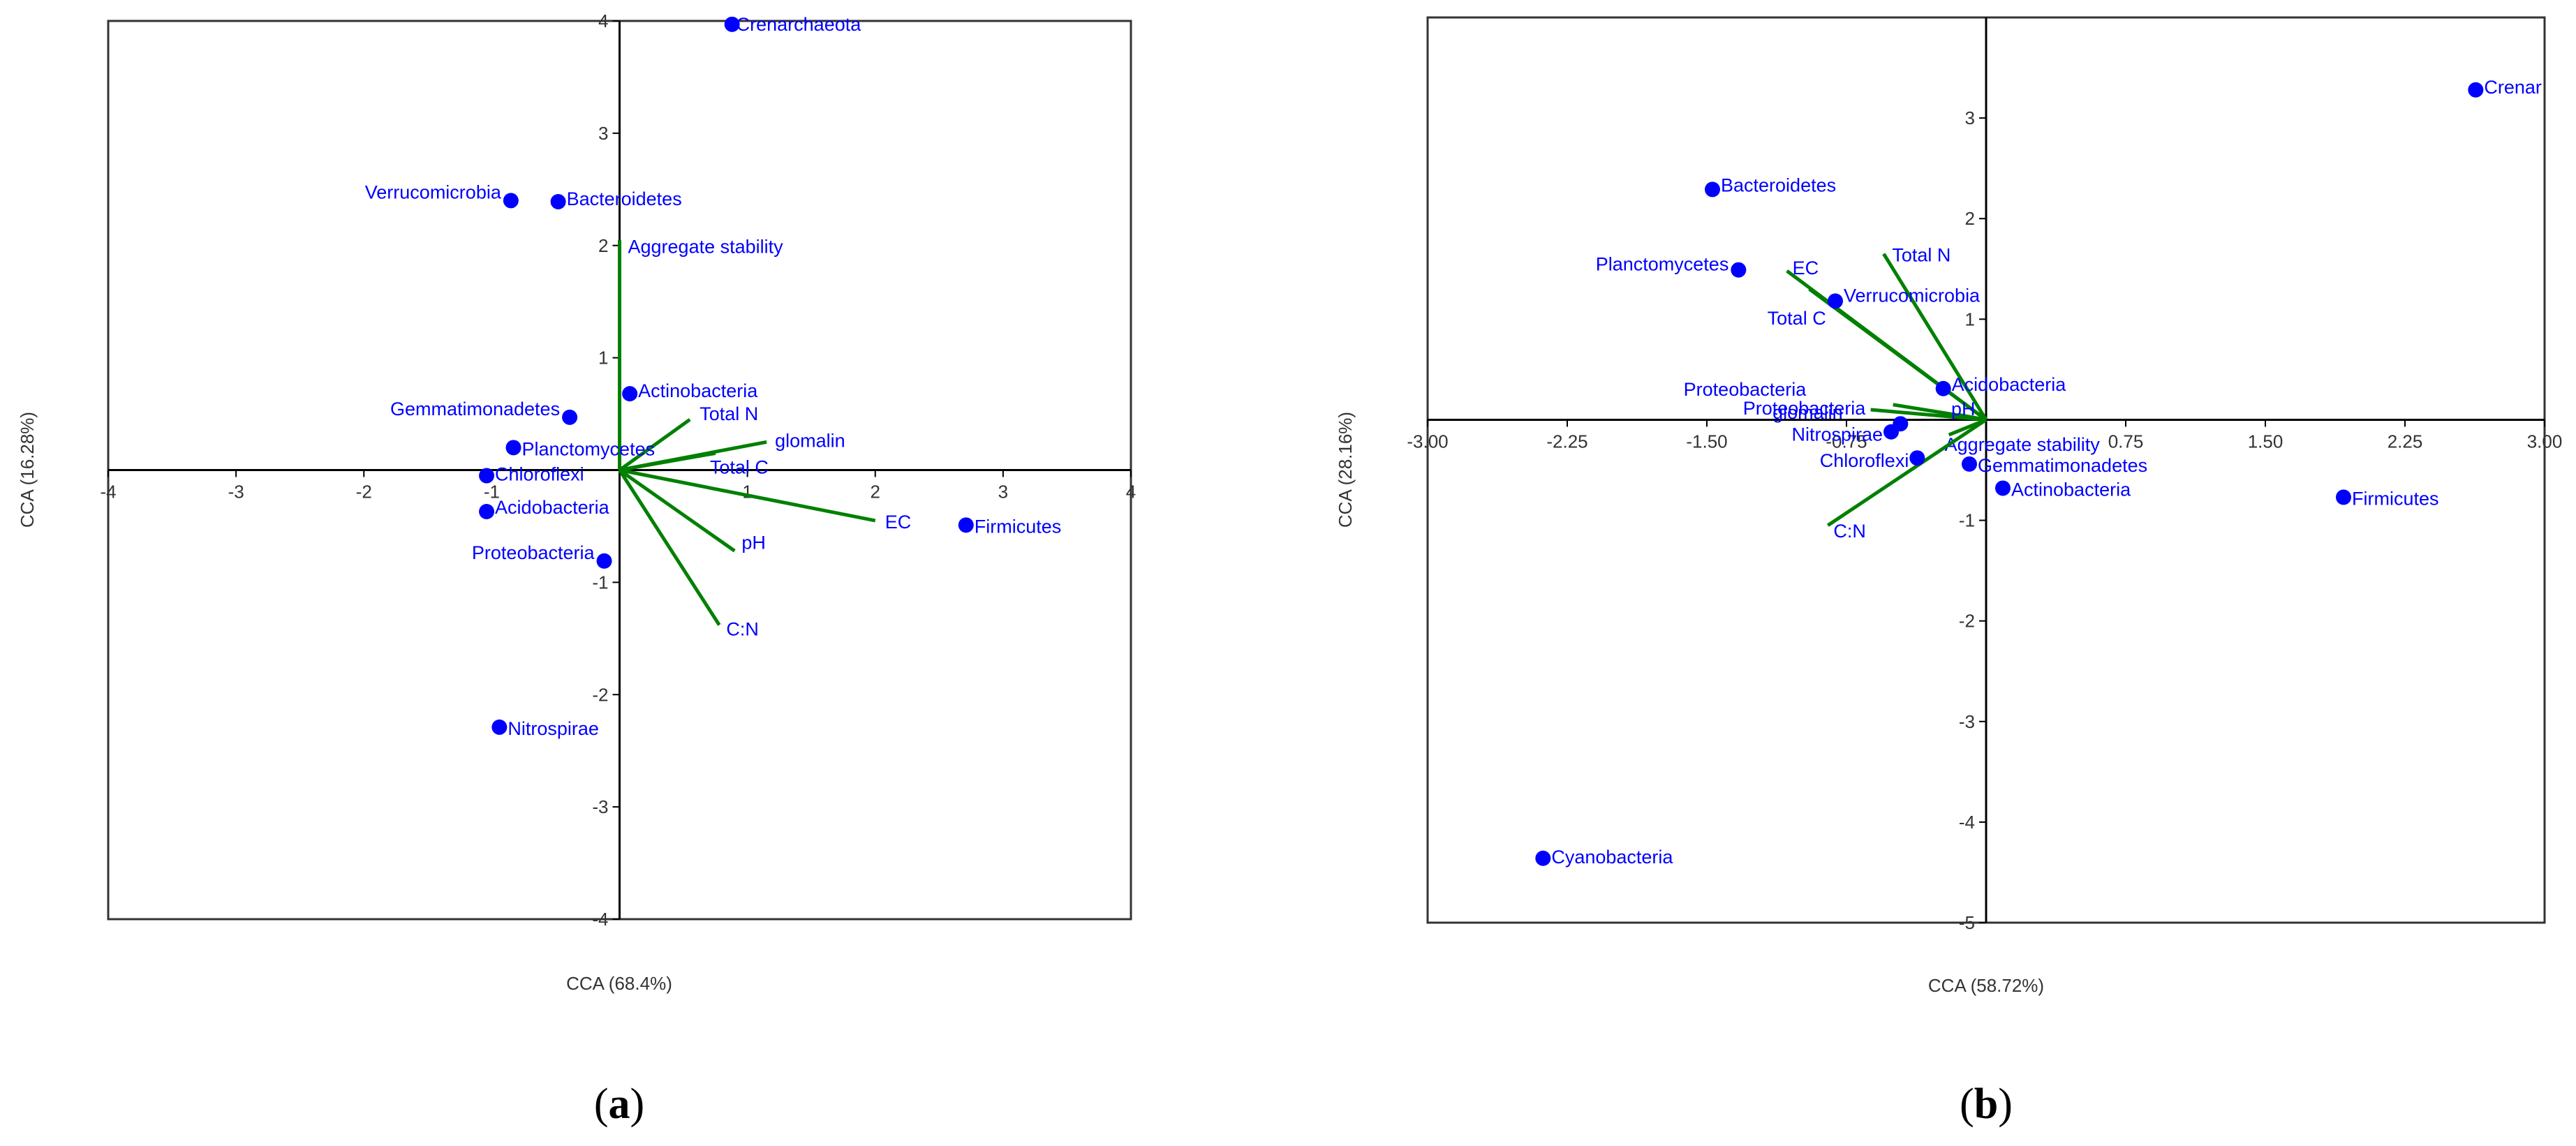  What do you see at coordinates (2126, 441) in the screenshot?
I see `x-tick-label: 0.75` at bounding box center [2126, 441].